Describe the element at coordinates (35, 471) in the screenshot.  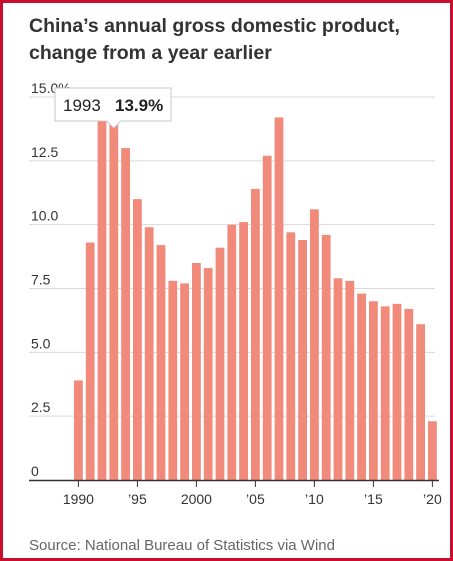
I see `y-tick-label: 0` at that location.